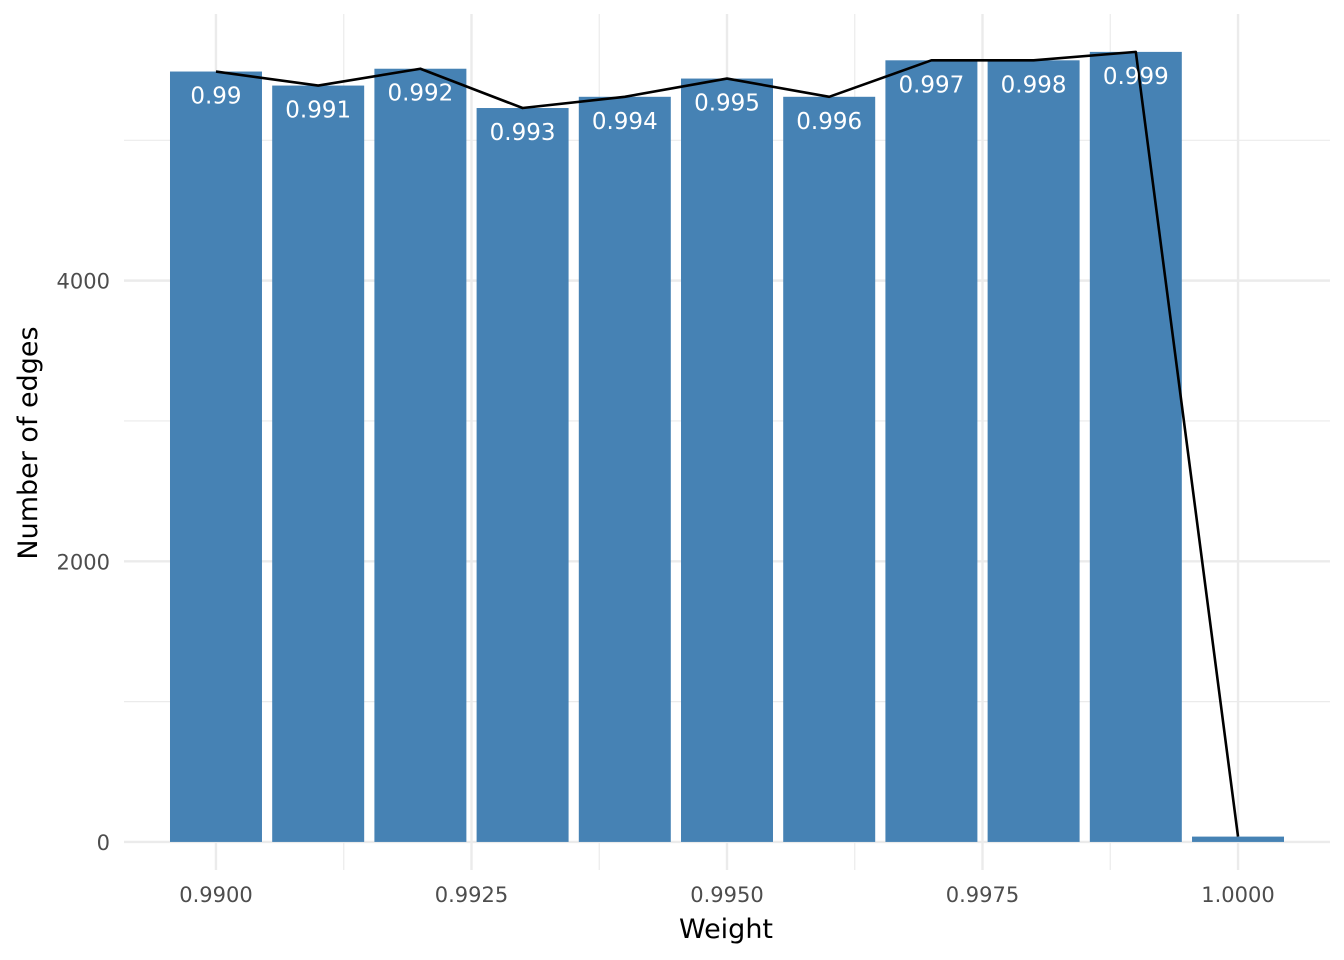 The image size is (1344, 960). I want to click on x-tick-label: 0.9925, so click(471, 895).